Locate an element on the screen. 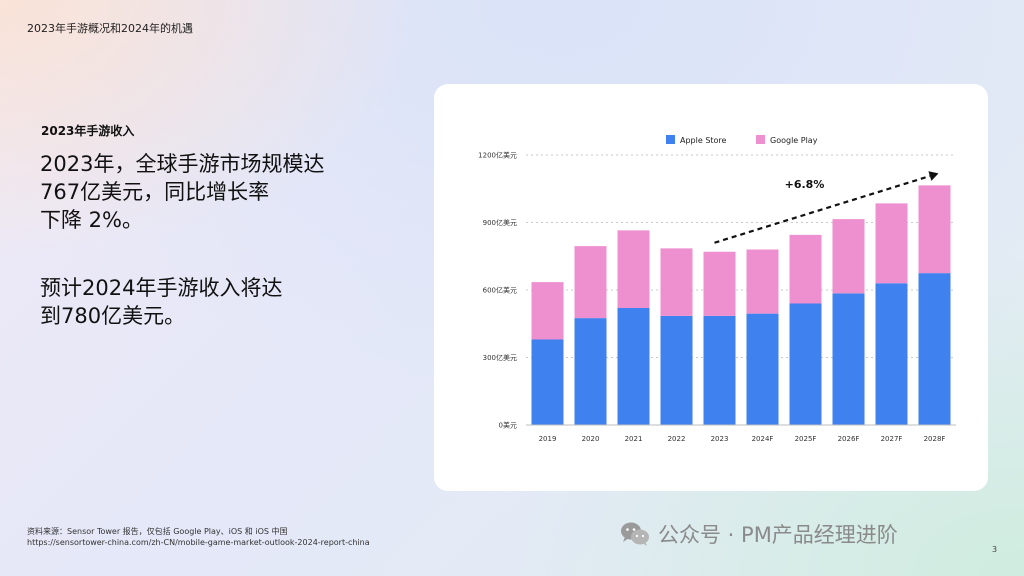 The width and height of the screenshot is (1024, 576). forecast-line: 预计2024年手游收入将达 is located at coordinates (161, 288).